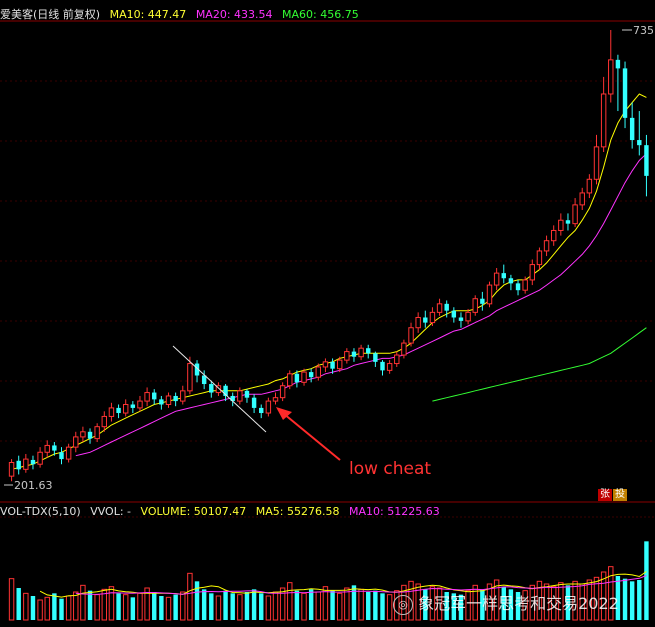 The height and width of the screenshot is (627, 655). Describe the element at coordinates (50, 14) in the screenshot. I see `stock-title: 爱美客(日线 前复权)` at that location.